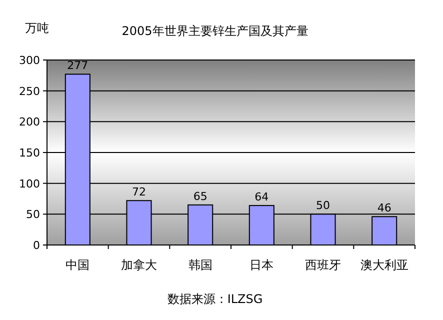 The width and height of the screenshot is (443, 320). What do you see at coordinates (29, 183) in the screenshot?
I see `y-tick-label: 100` at bounding box center [29, 183].